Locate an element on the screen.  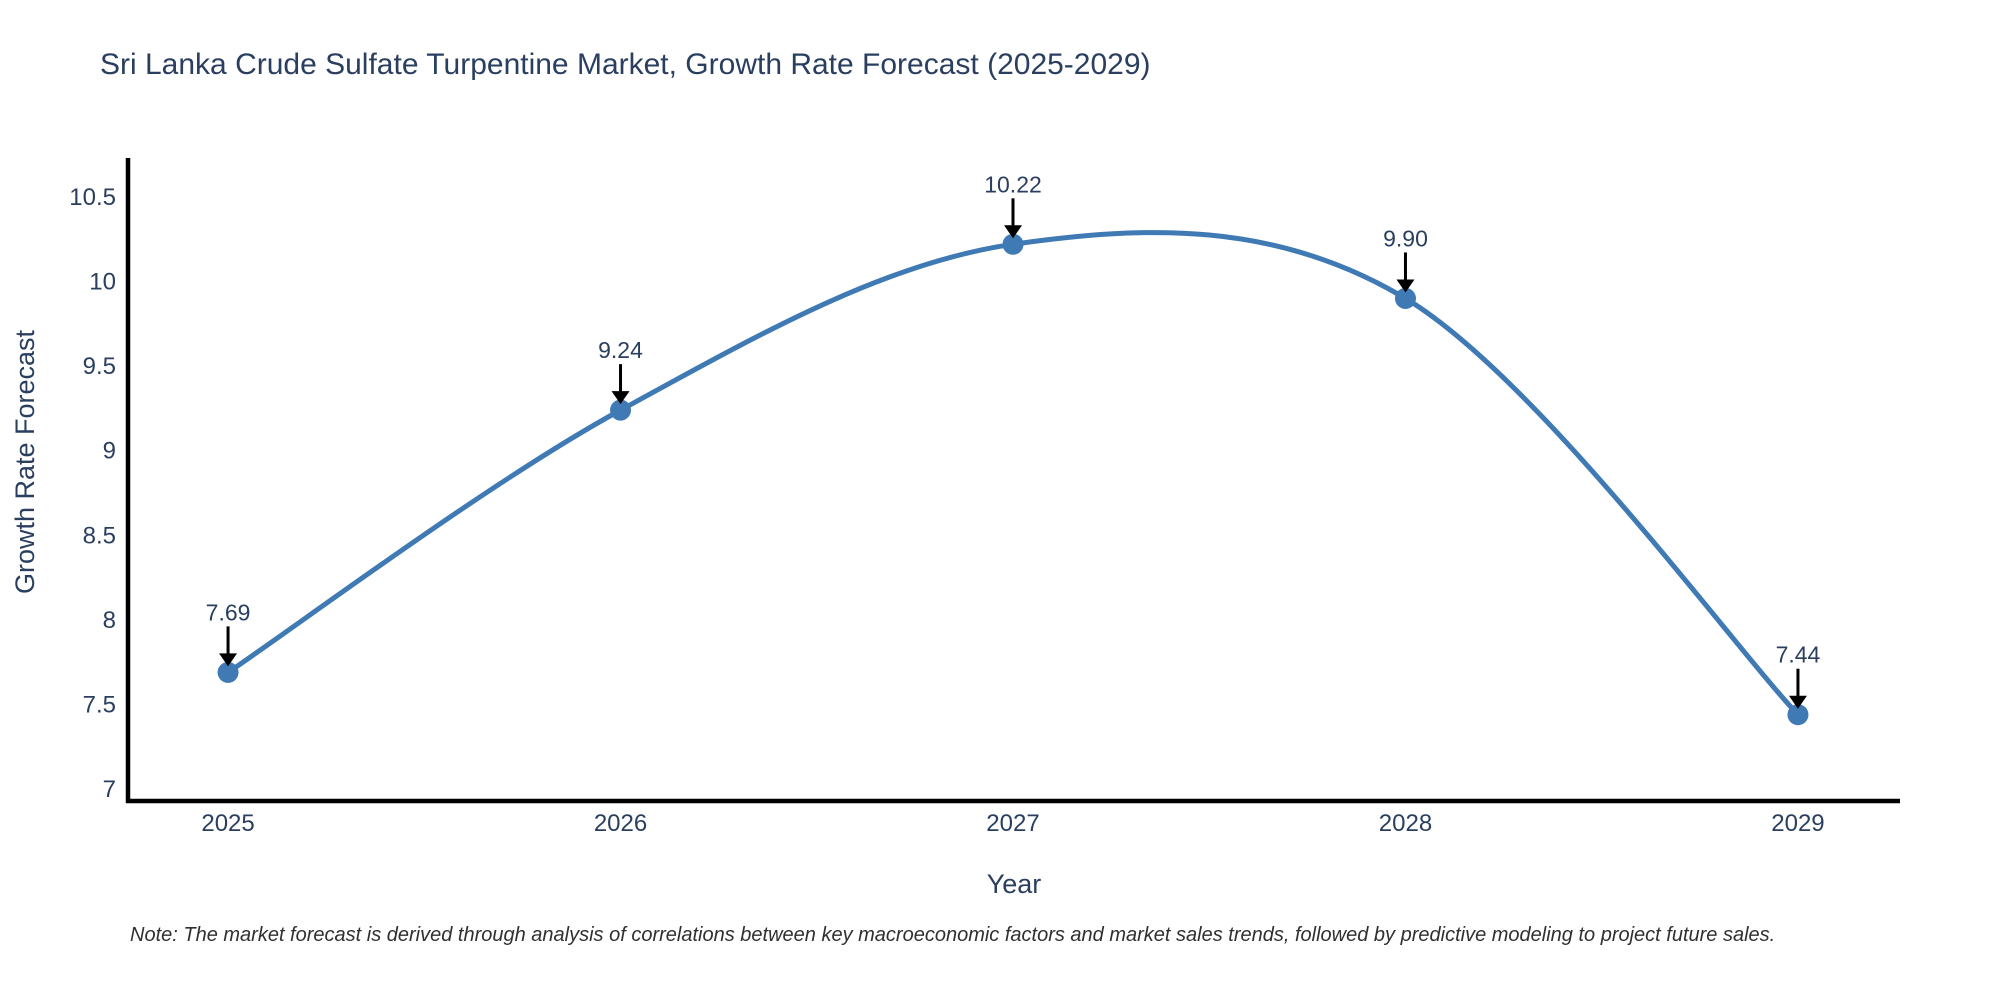
data-point-2026 is located at coordinates (621, 410).